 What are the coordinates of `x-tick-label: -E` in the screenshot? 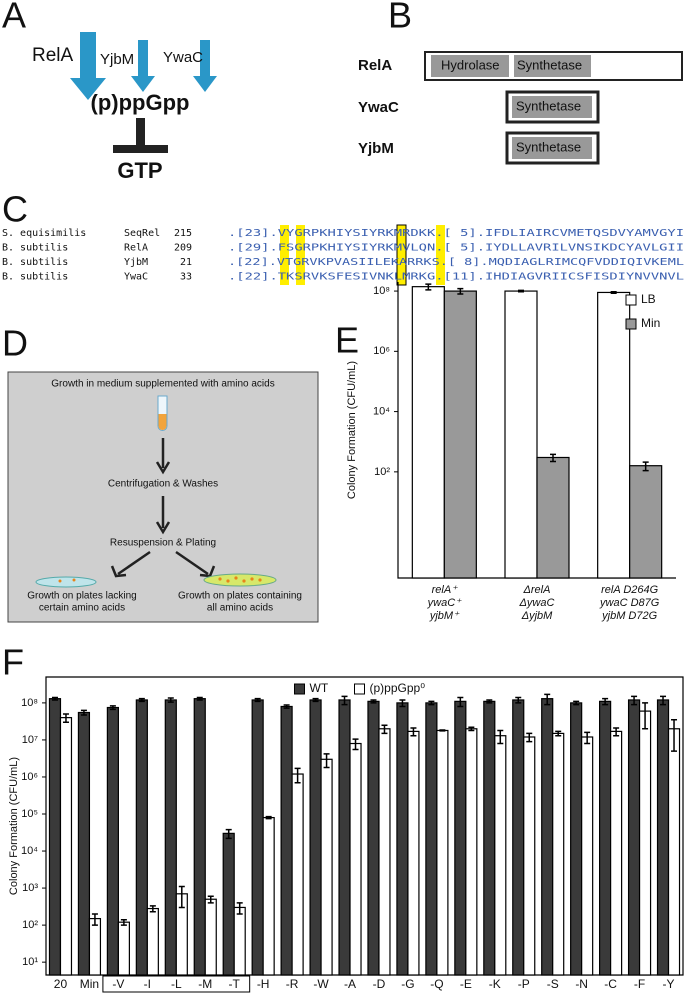 It's located at (466, 984).